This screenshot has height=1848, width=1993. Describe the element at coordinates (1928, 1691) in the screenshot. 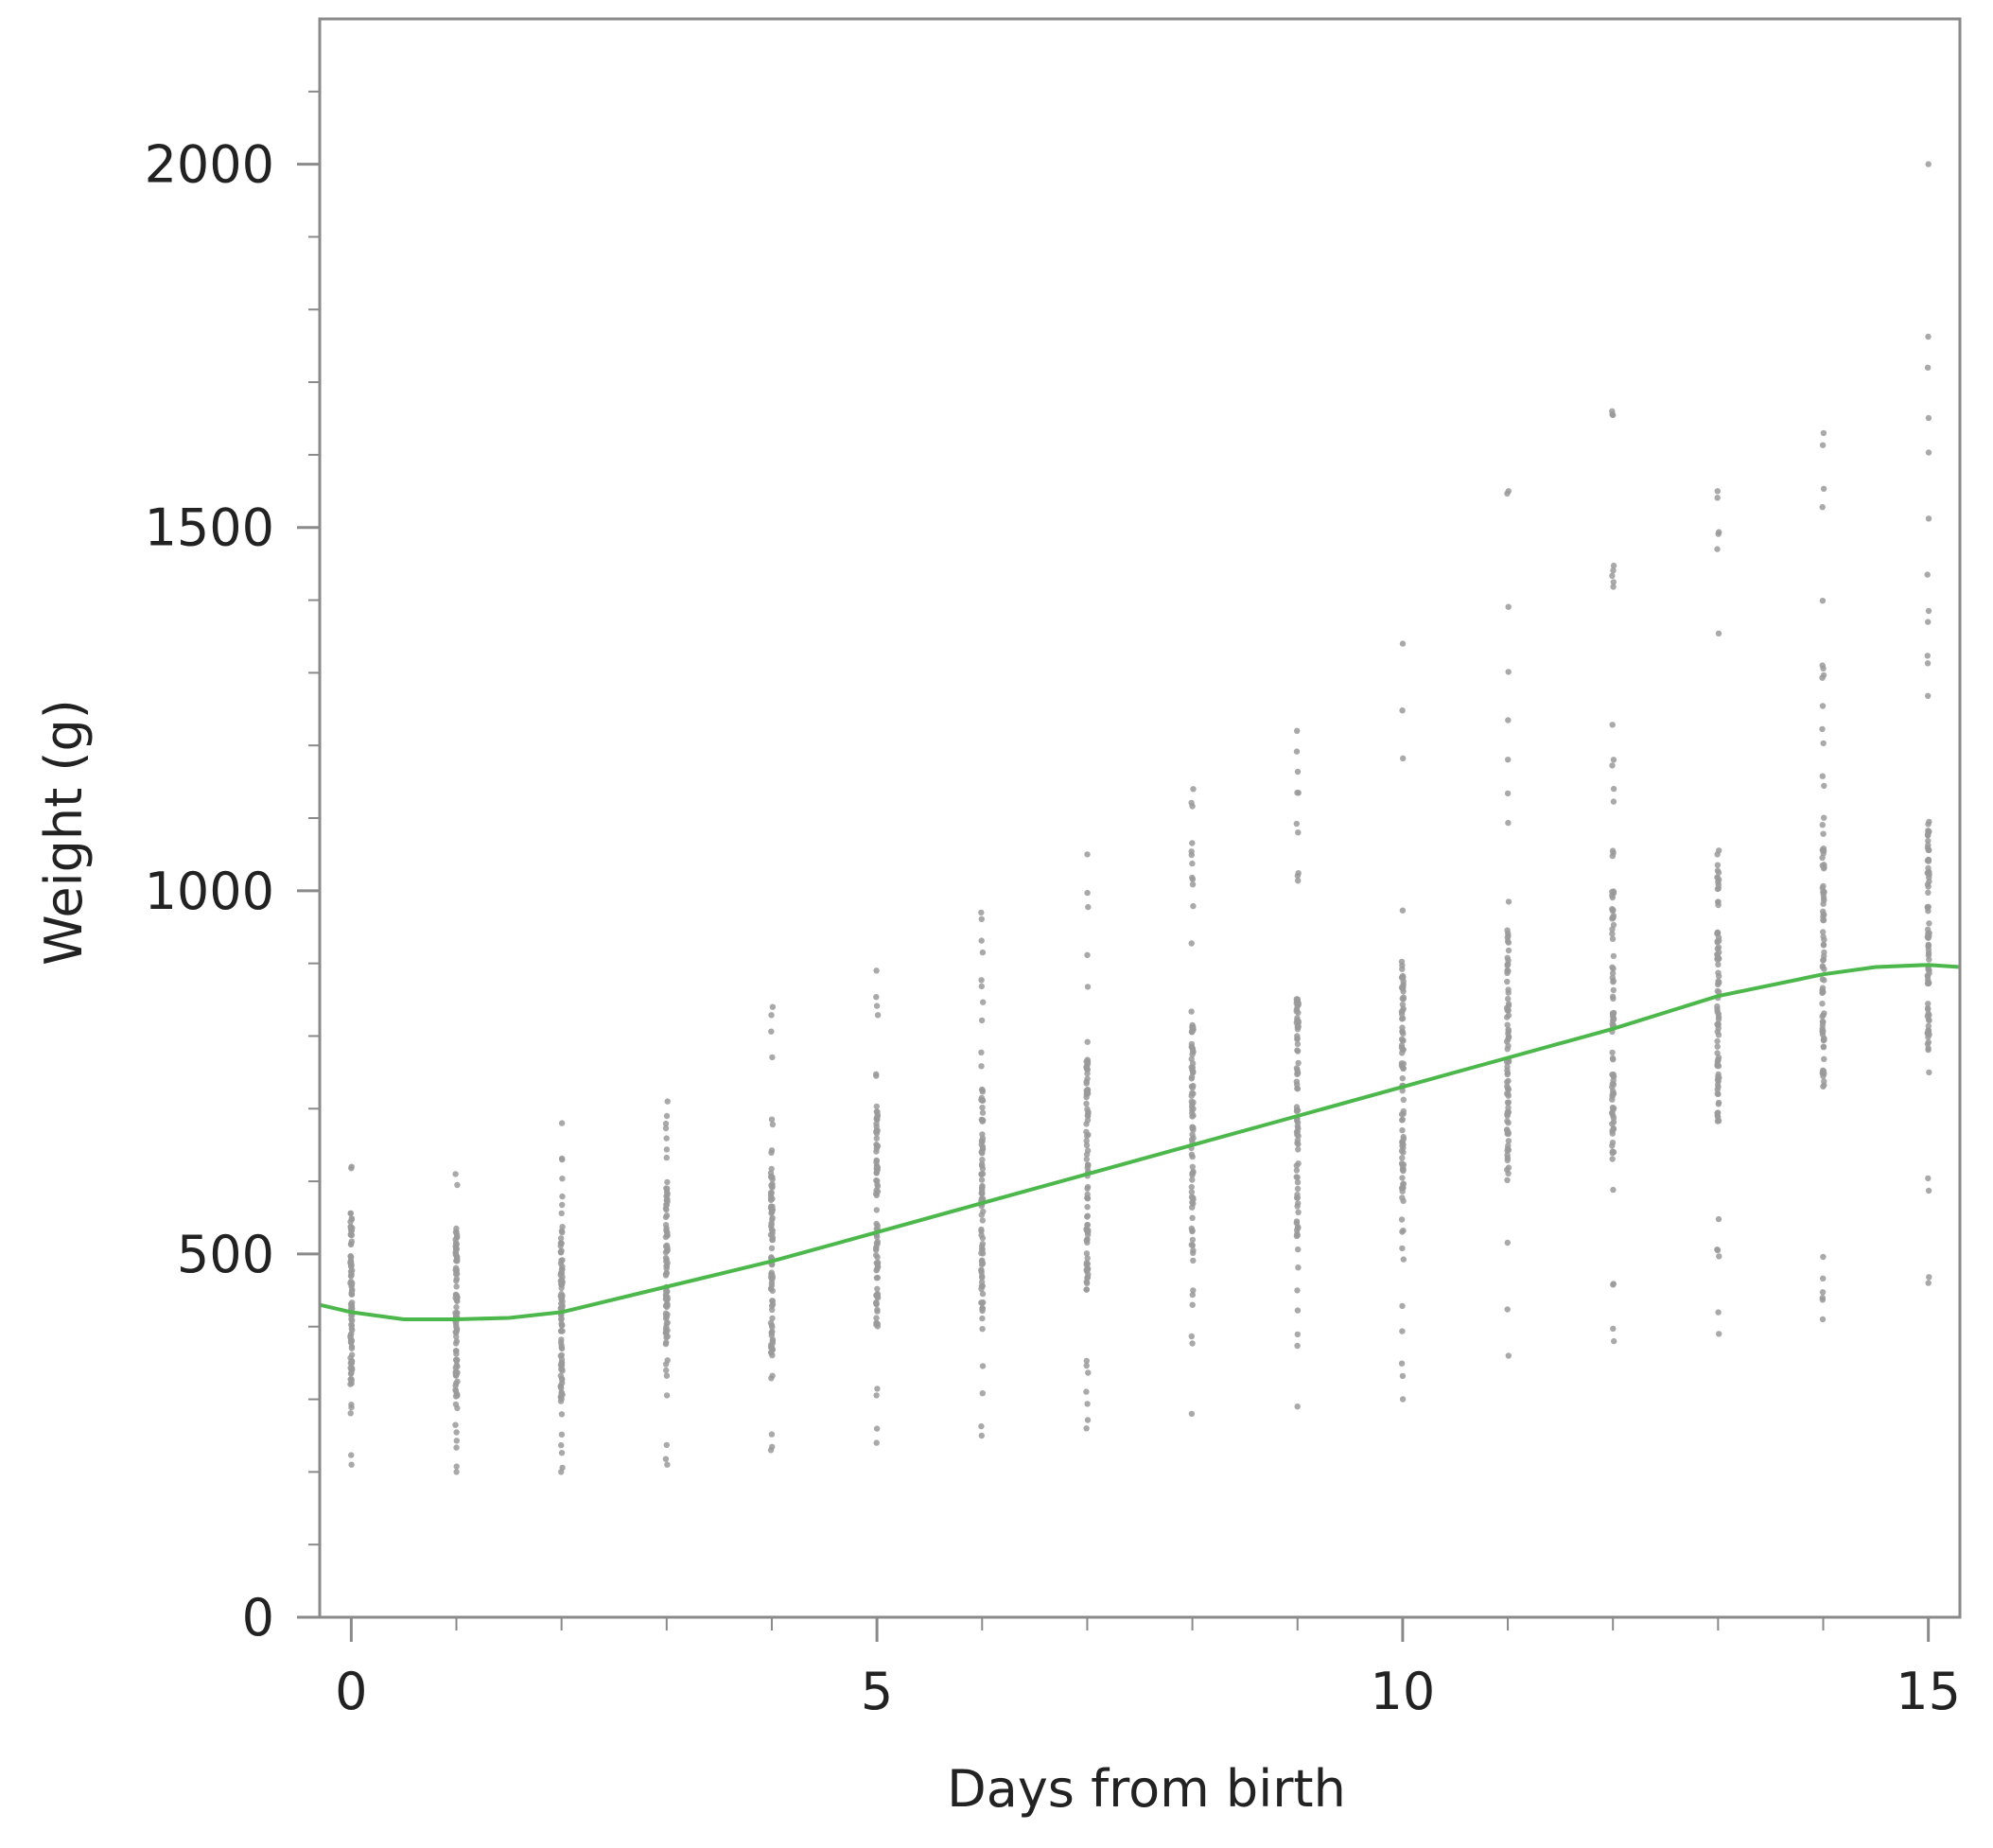

I see `x-tick-label: 15` at that location.